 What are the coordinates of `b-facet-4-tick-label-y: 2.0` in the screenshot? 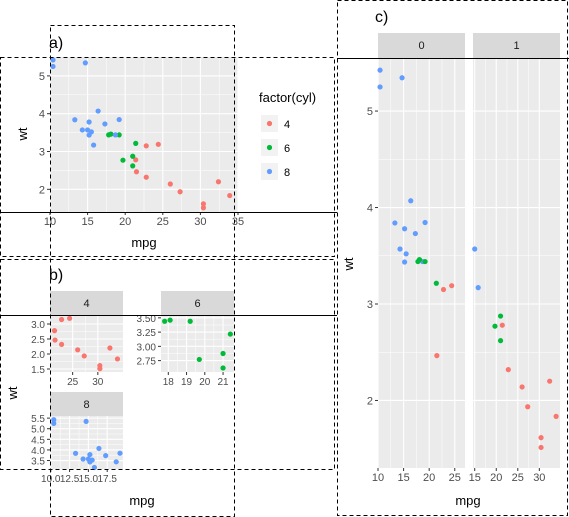 It's located at (38, 355).